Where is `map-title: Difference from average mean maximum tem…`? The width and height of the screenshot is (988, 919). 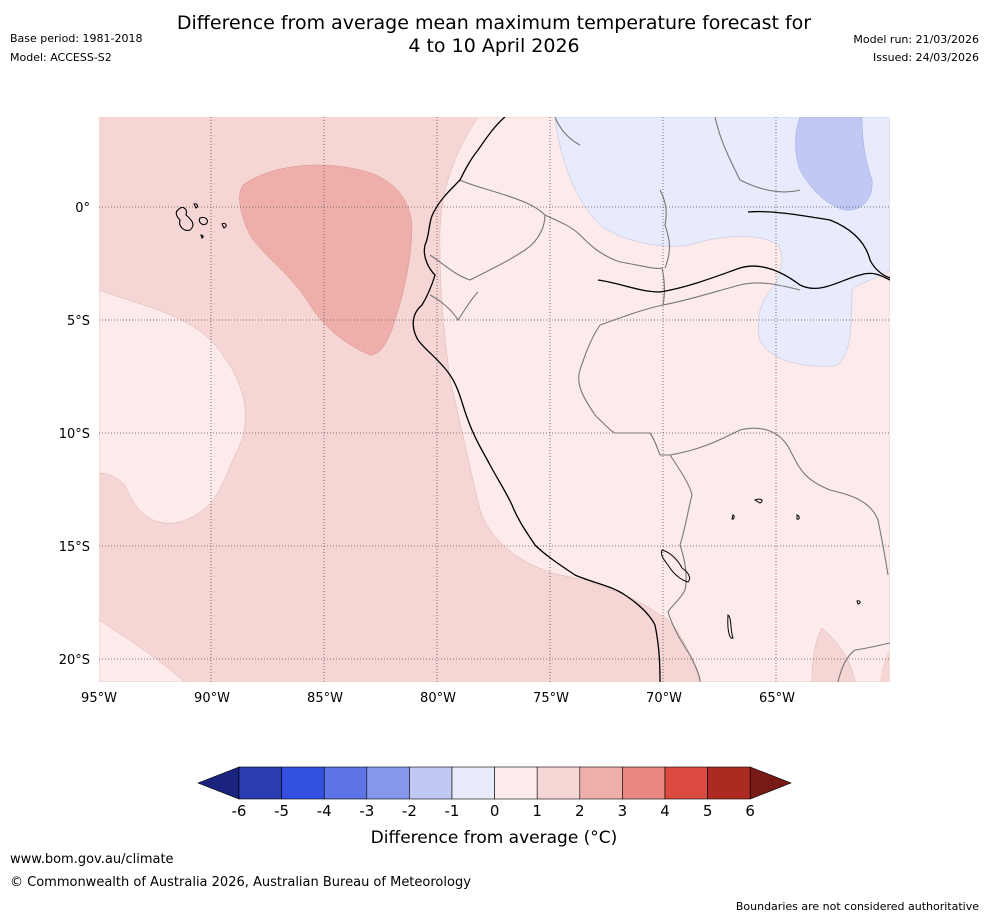
map-title: Difference from average mean maximum tem… is located at coordinates (494, 35).